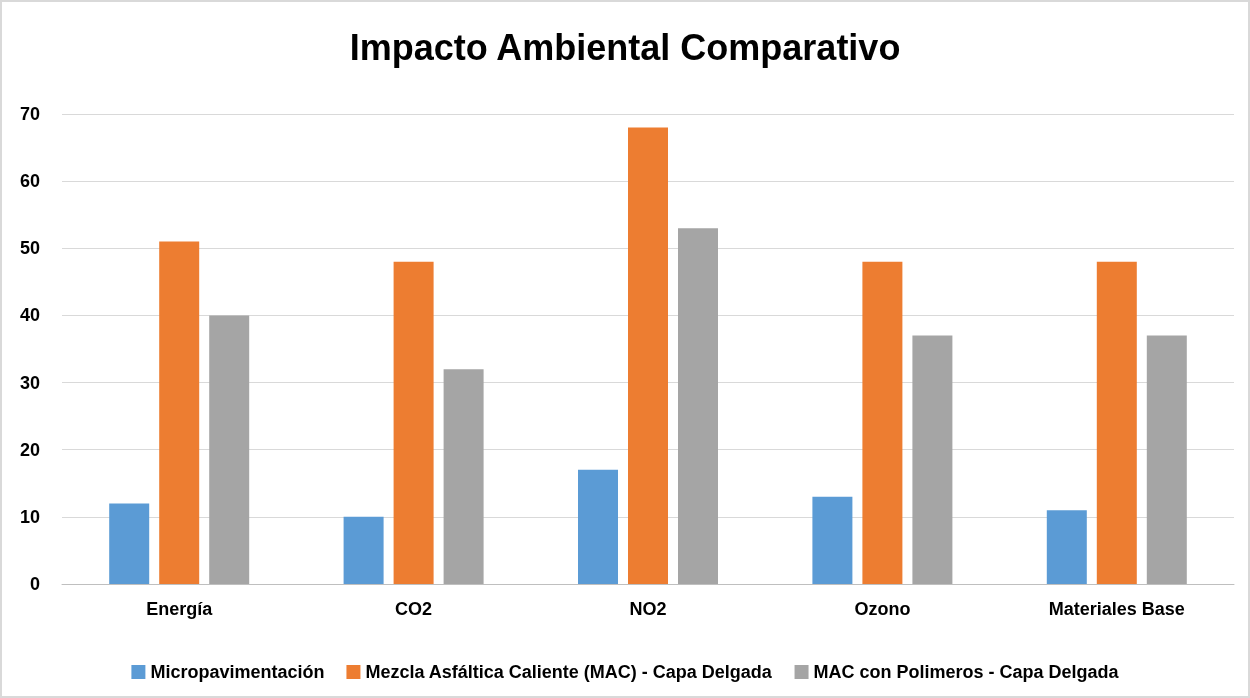 The width and height of the screenshot is (1250, 698). Describe the element at coordinates (648, 609) in the screenshot. I see `x-tick-label: NO2` at that location.